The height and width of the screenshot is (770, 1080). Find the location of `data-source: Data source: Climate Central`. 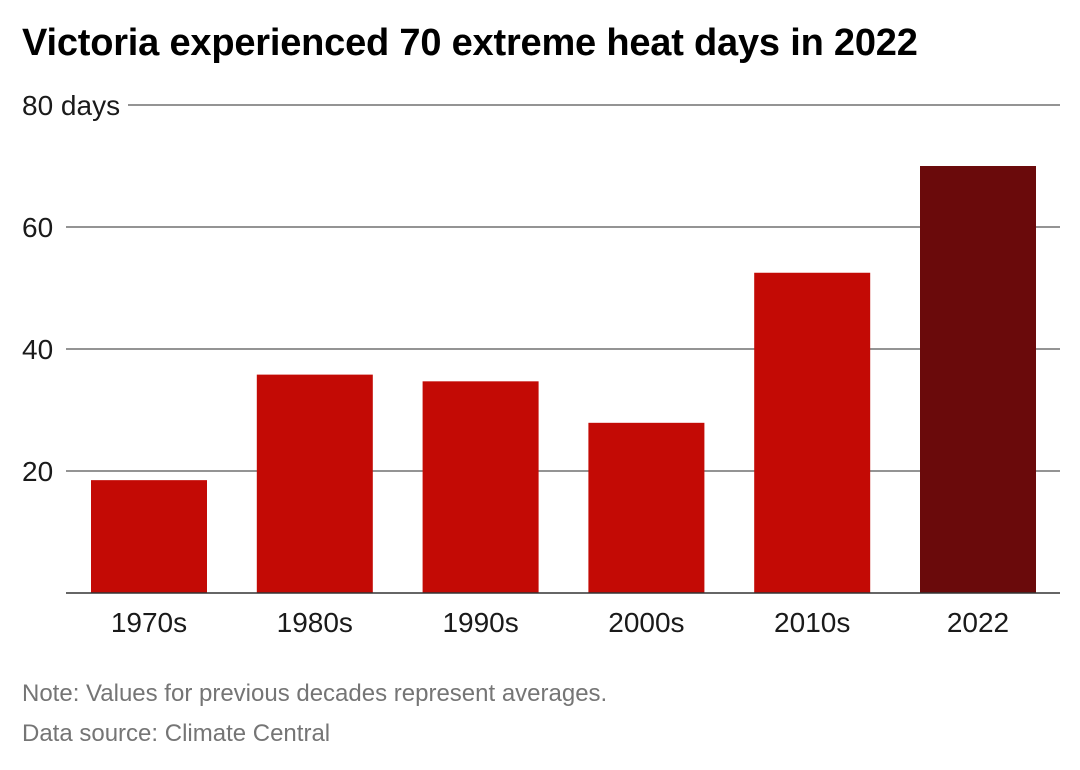

data-source: Data source: Climate Central is located at coordinates (176, 733).